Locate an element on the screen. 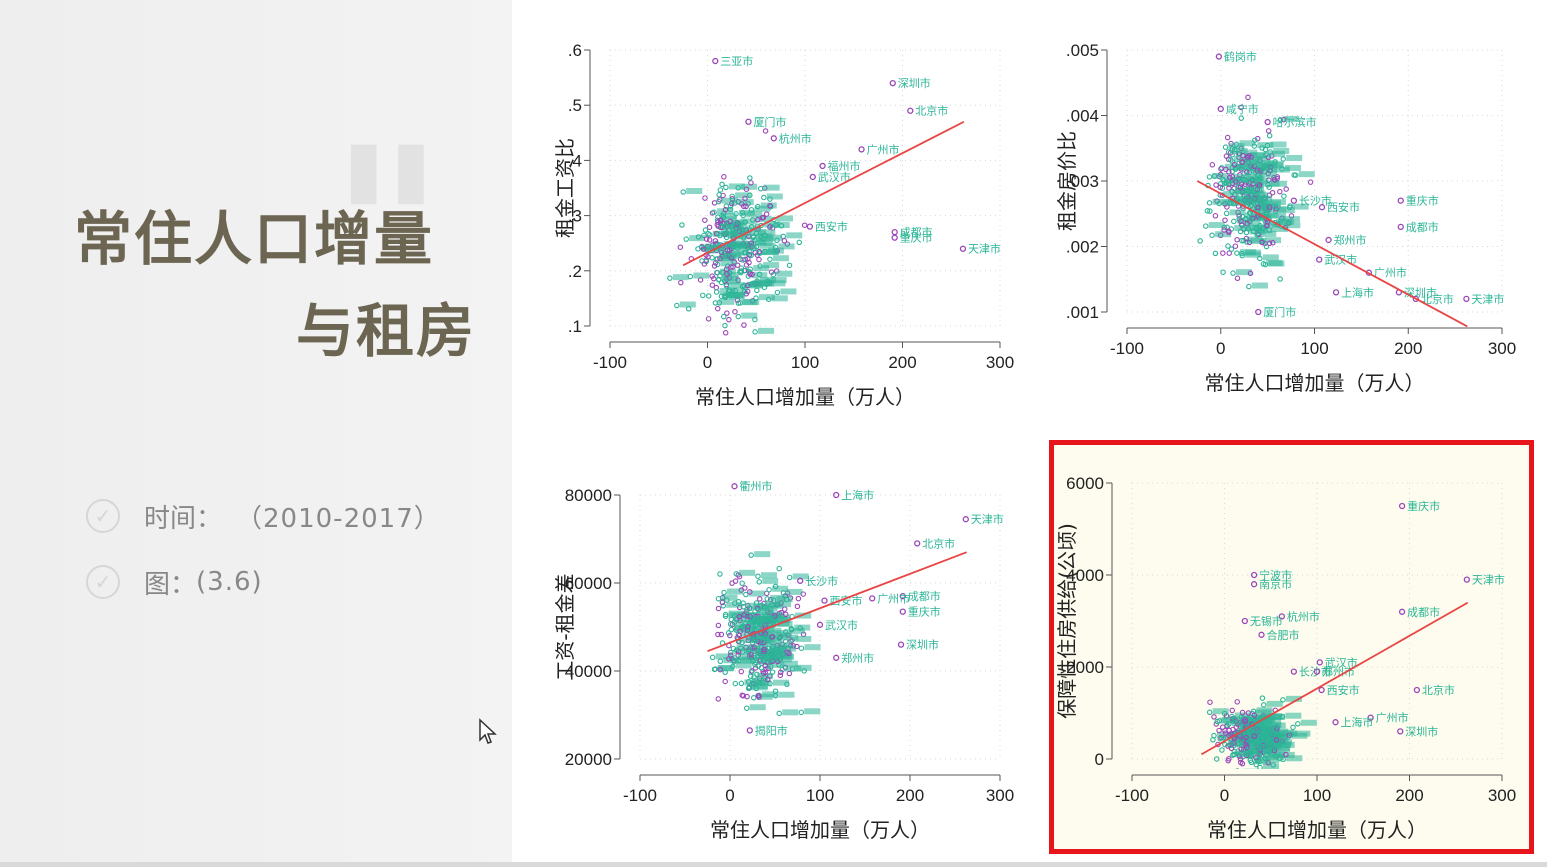 This screenshot has height=867, width=1547. point-label: 上海市 is located at coordinates (1357, 292).